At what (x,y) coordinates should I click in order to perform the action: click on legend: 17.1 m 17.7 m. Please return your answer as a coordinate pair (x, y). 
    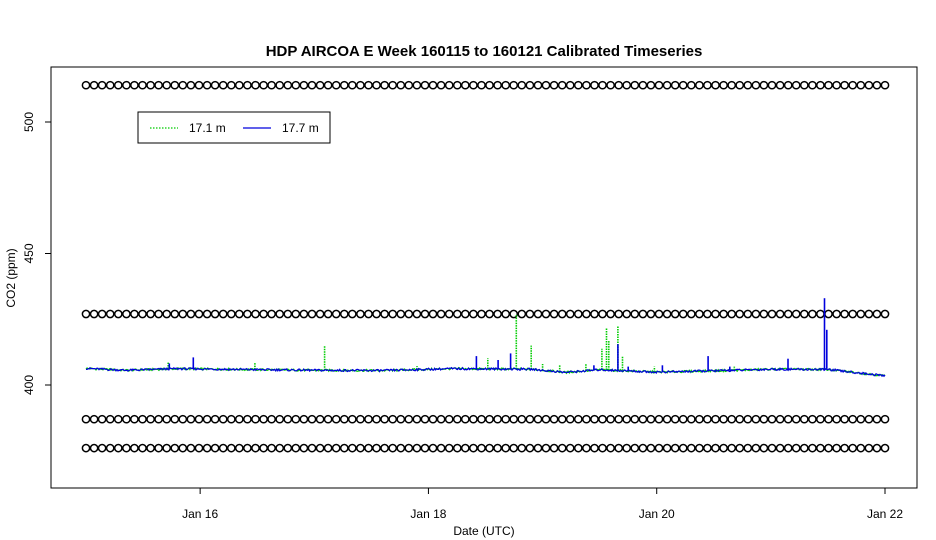
    Looking at the image, I should click on (234, 127).